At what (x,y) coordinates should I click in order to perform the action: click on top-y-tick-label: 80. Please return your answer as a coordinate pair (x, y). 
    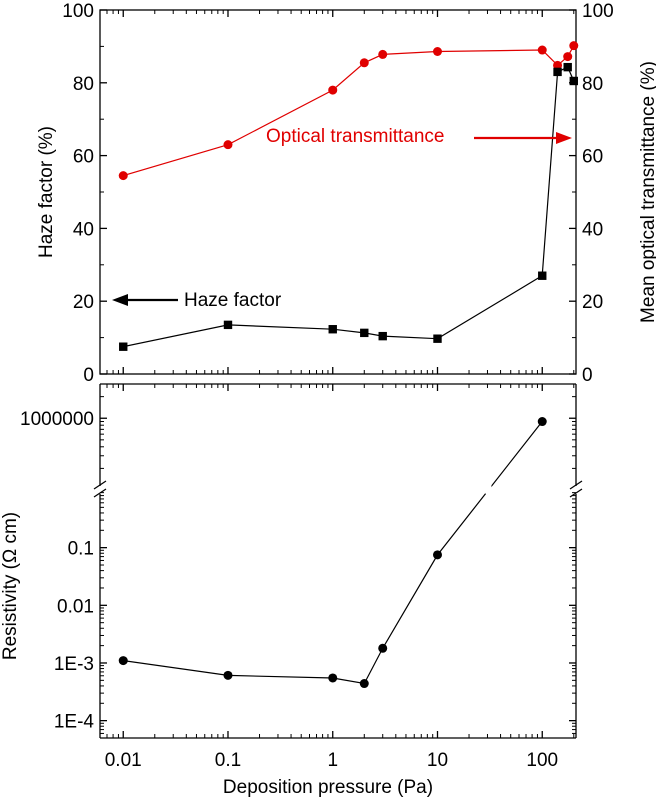
    Looking at the image, I should click on (83, 84).